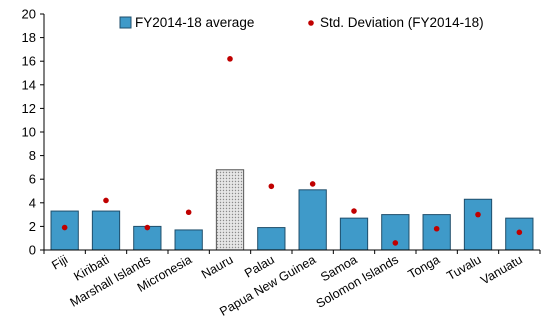  What do you see at coordinates (29, 108) in the screenshot?
I see `y-tick-label: 12` at bounding box center [29, 108].